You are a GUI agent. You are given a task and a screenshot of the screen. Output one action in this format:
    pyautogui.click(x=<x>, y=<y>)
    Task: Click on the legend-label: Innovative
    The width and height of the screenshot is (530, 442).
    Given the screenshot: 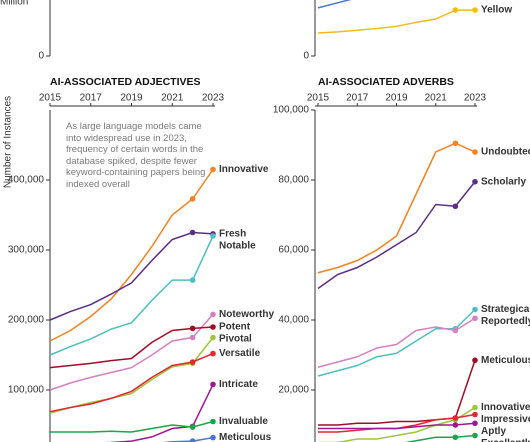 What is the action you would take?
    pyautogui.click(x=244, y=169)
    